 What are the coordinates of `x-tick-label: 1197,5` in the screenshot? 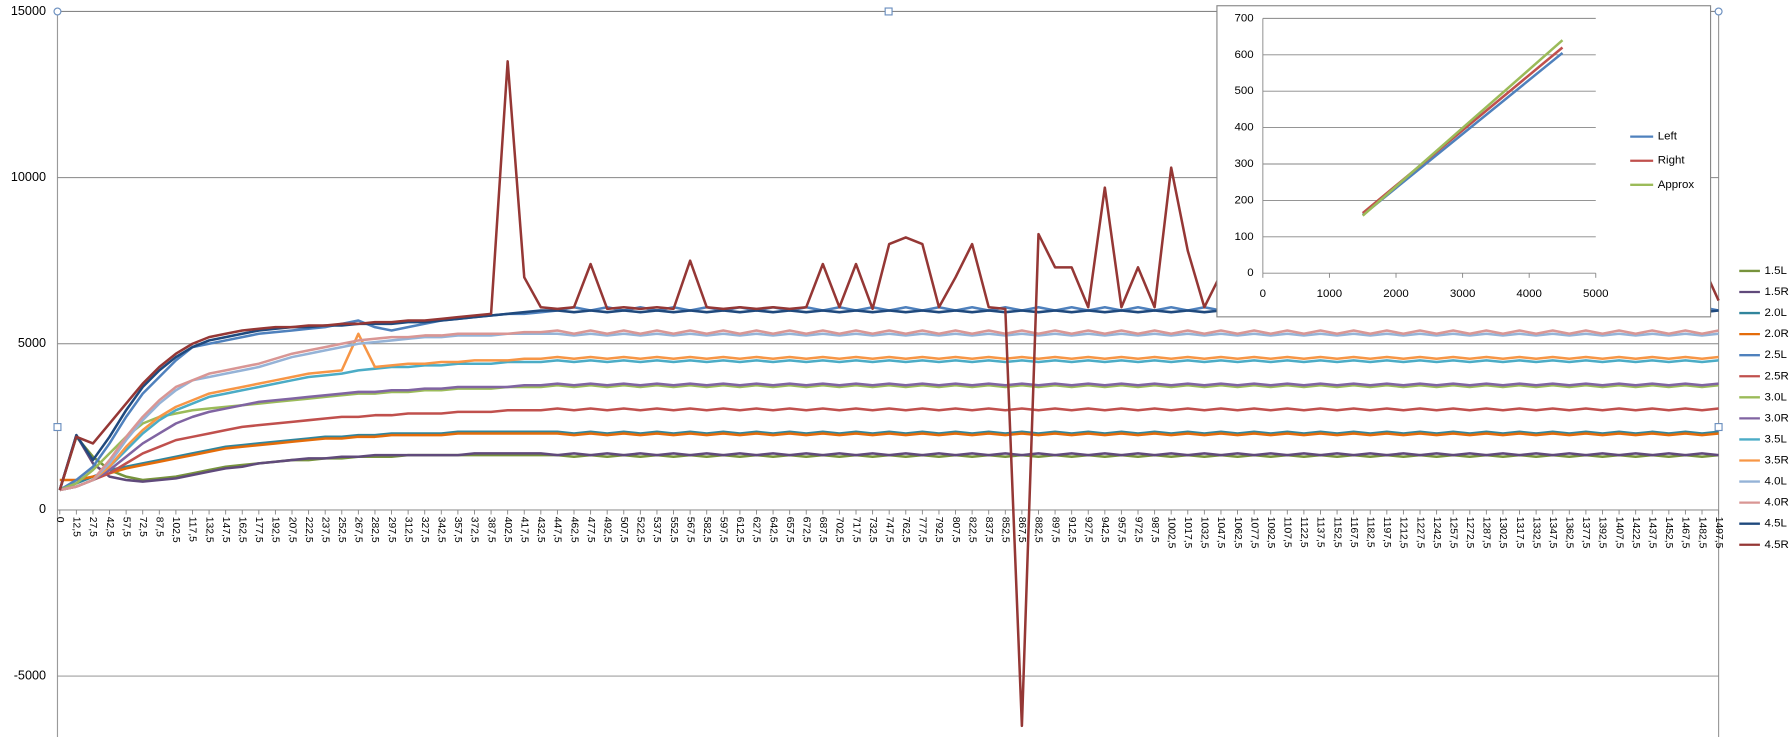 It's located at (1386, 532).